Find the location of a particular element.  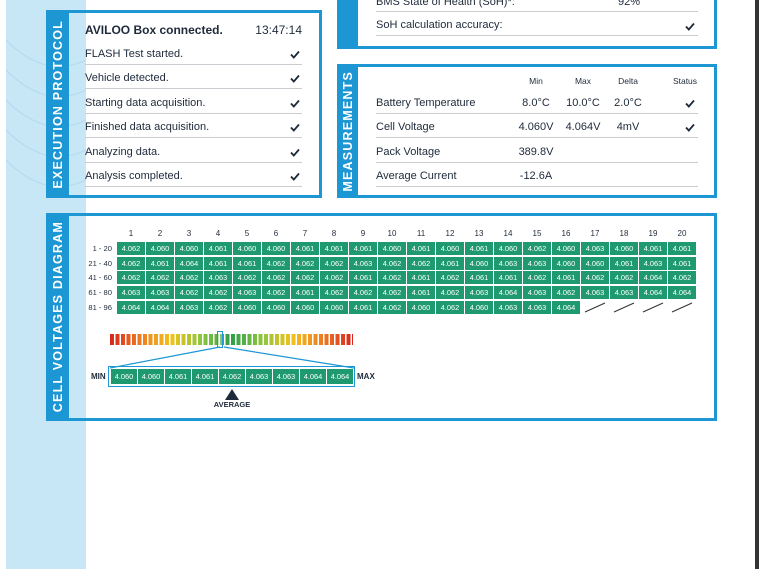

column-number: 20 is located at coordinates (682, 233).